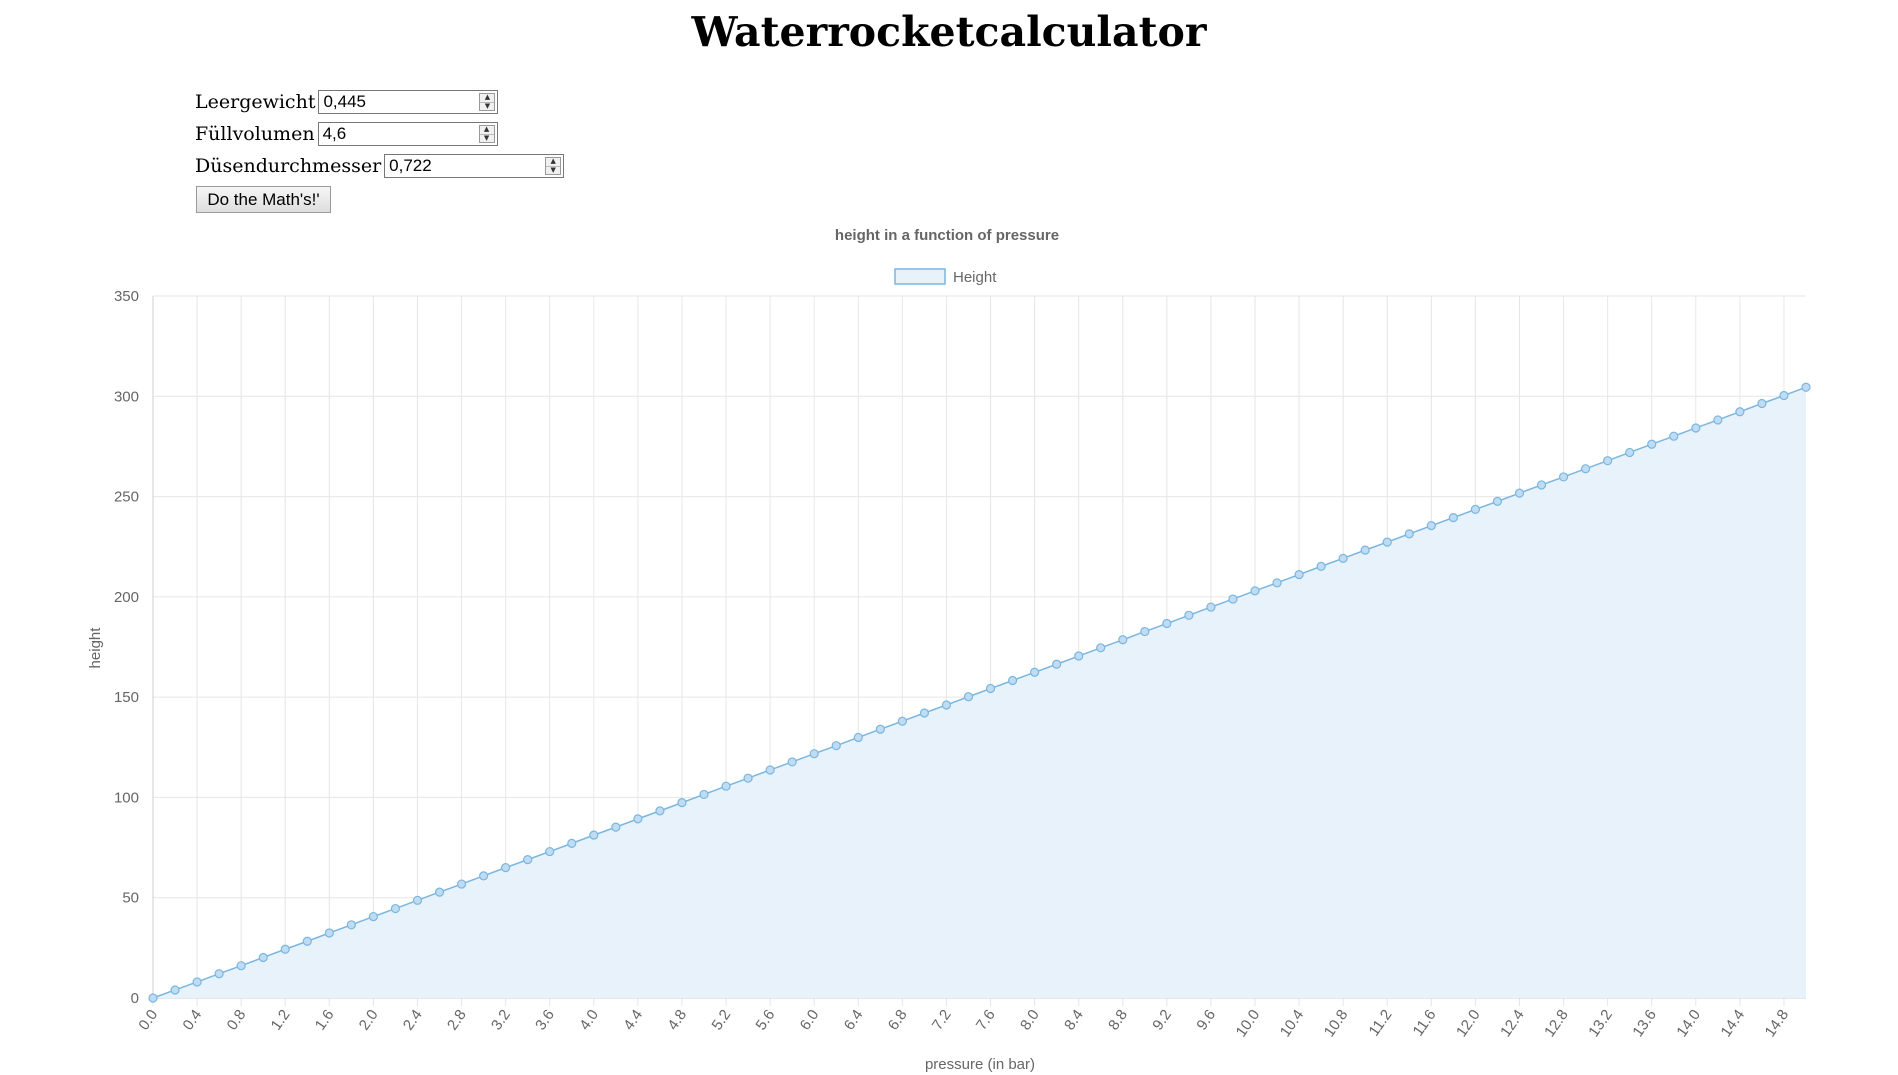 This screenshot has height=1075, width=1898. Describe the element at coordinates (325, 1020) in the screenshot. I see `x-tick-label: 1.6` at that location.